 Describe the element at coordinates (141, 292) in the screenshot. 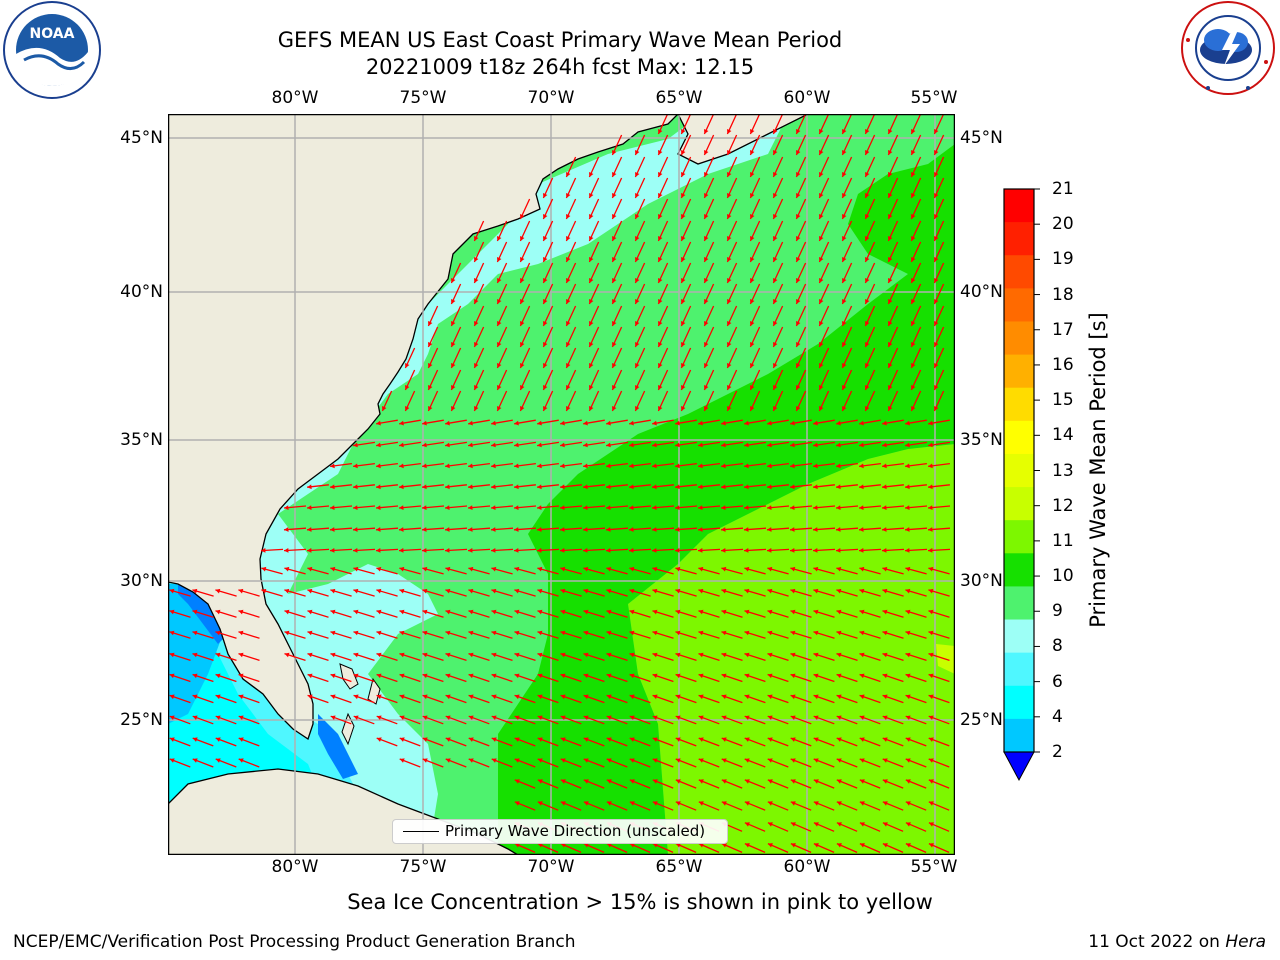

I see `lat-tick-left: 40°N` at that location.